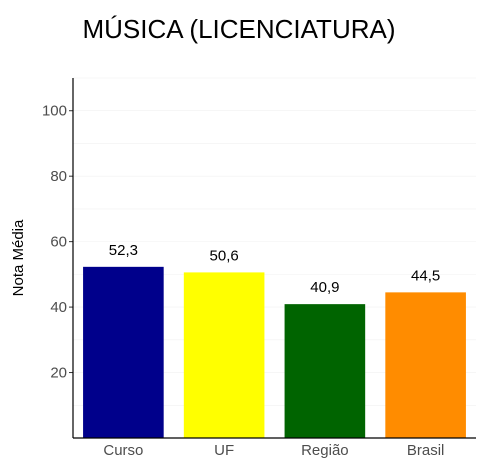 This screenshot has height=458, width=478. I want to click on data-label: 52,3, so click(123, 250).